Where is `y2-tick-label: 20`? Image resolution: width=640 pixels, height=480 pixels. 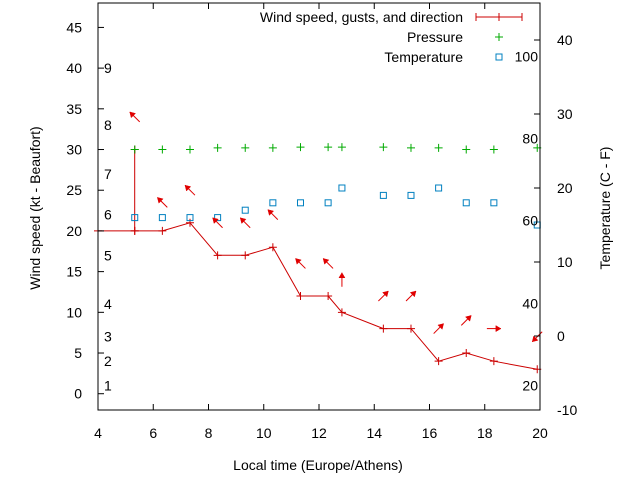 y2-tick-label: 20 is located at coordinates (565, 188).